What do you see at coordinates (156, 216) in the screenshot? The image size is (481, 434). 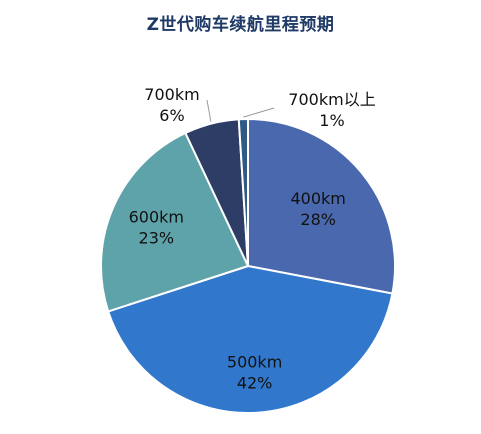 I see `slice-category-label: 600km` at bounding box center [156, 216].